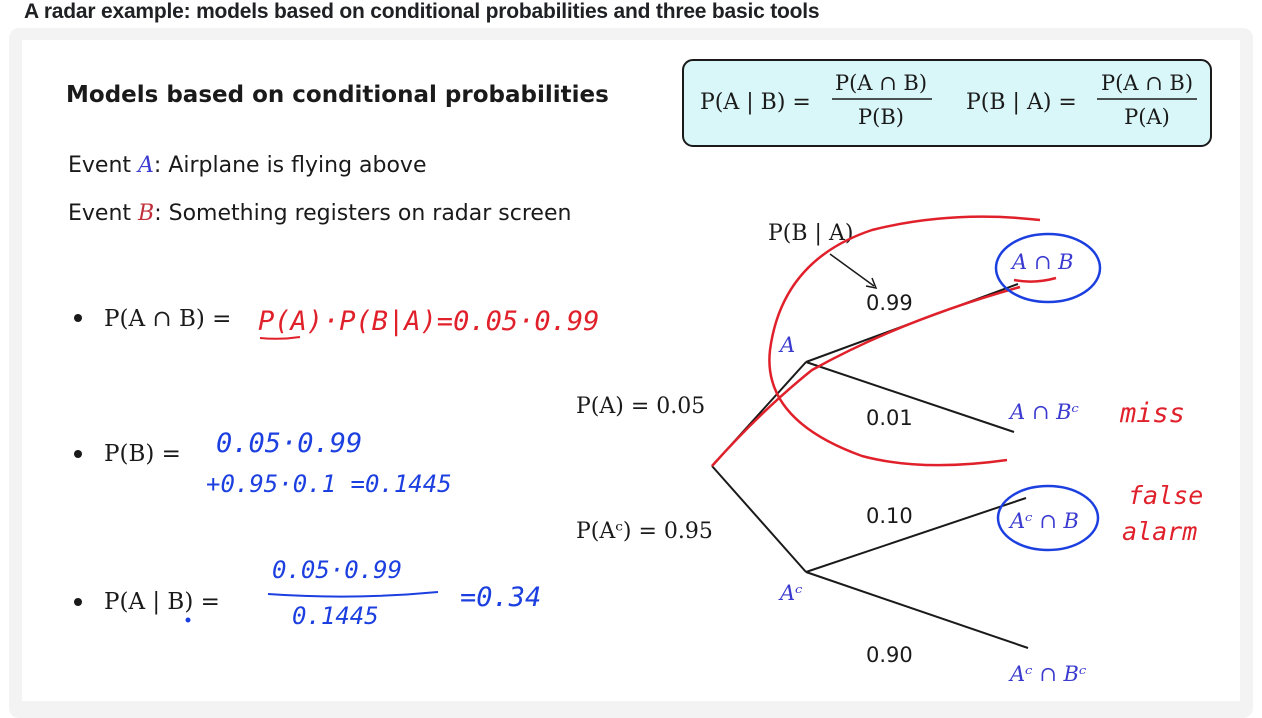  What do you see at coordinates (1021, 102) in the screenshot?
I see `formula-2-lhs: P(B | A) =` at bounding box center [1021, 102].